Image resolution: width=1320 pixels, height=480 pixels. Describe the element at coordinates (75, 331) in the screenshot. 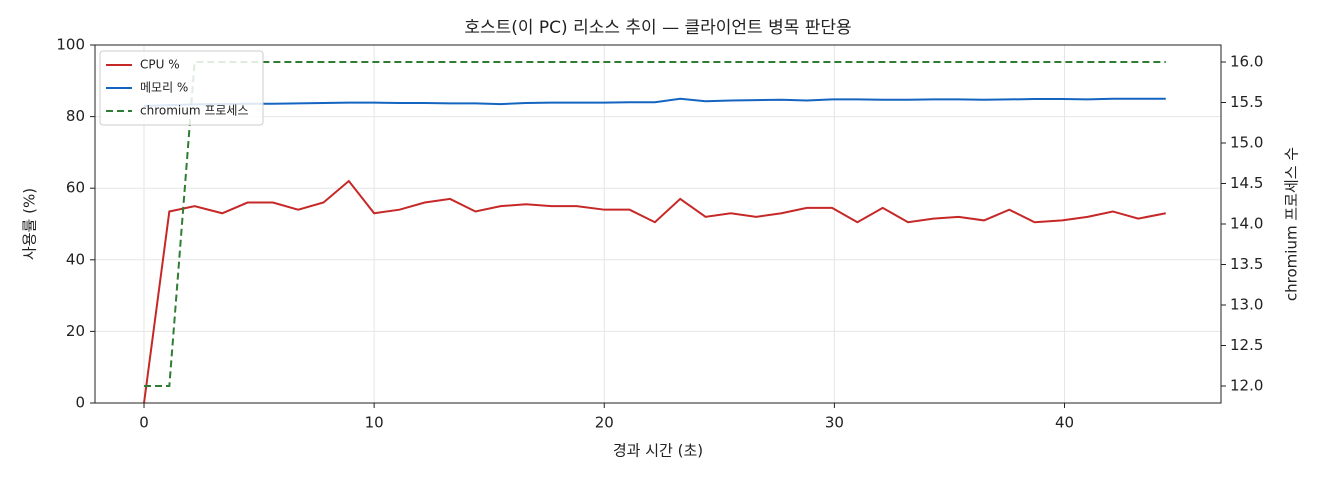

I see `y-tick-label: 20` at that location.